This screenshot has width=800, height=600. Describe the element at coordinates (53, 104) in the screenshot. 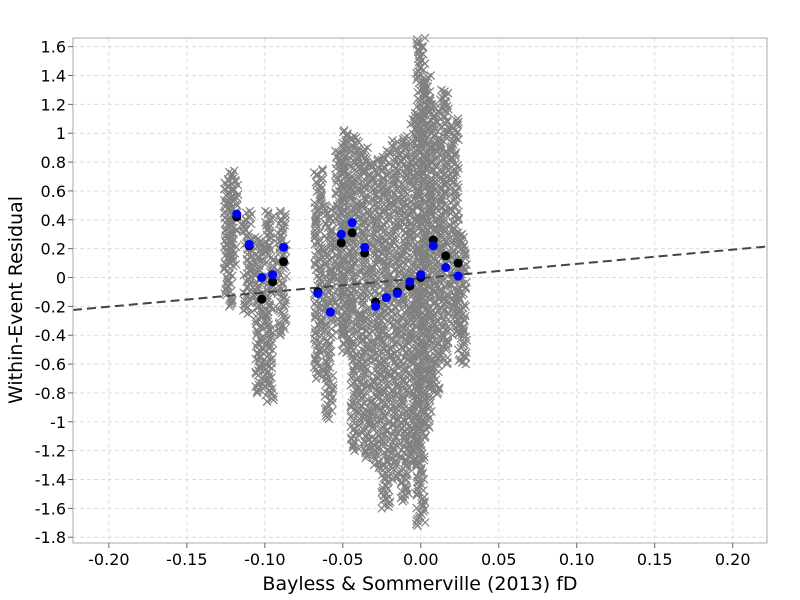

I see `y-tick-label: 1.2` at that location.